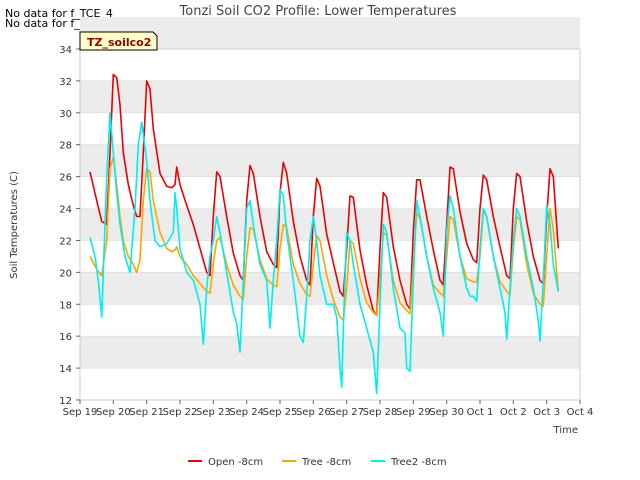 This screenshot has width=640, height=480. Describe the element at coordinates (213, 412) in the screenshot. I see `x-tick-label: Sep 23` at that location.